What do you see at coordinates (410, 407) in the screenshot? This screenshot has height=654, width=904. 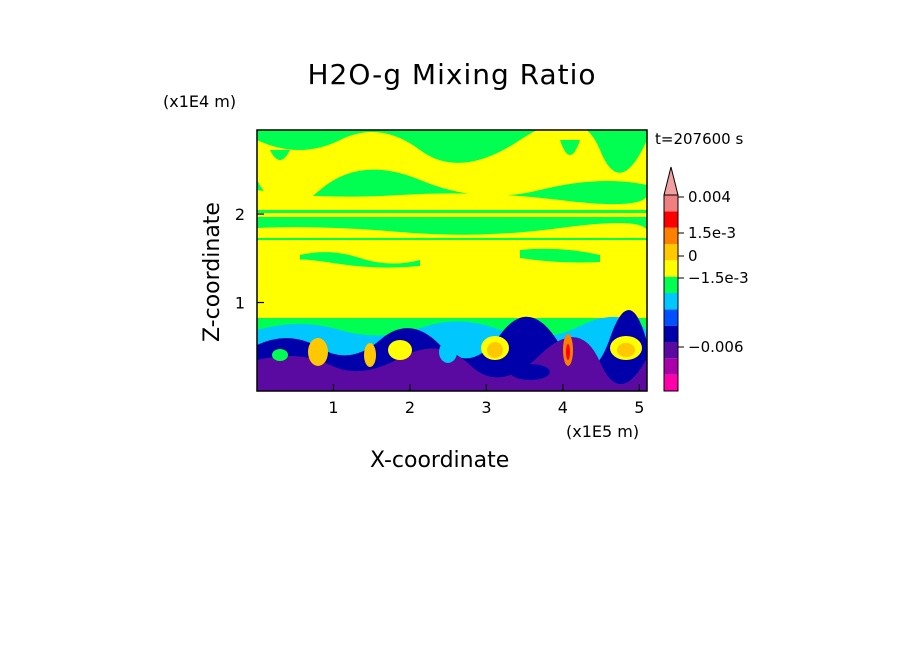 I see `x-tick-label: 2` at bounding box center [410, 407].